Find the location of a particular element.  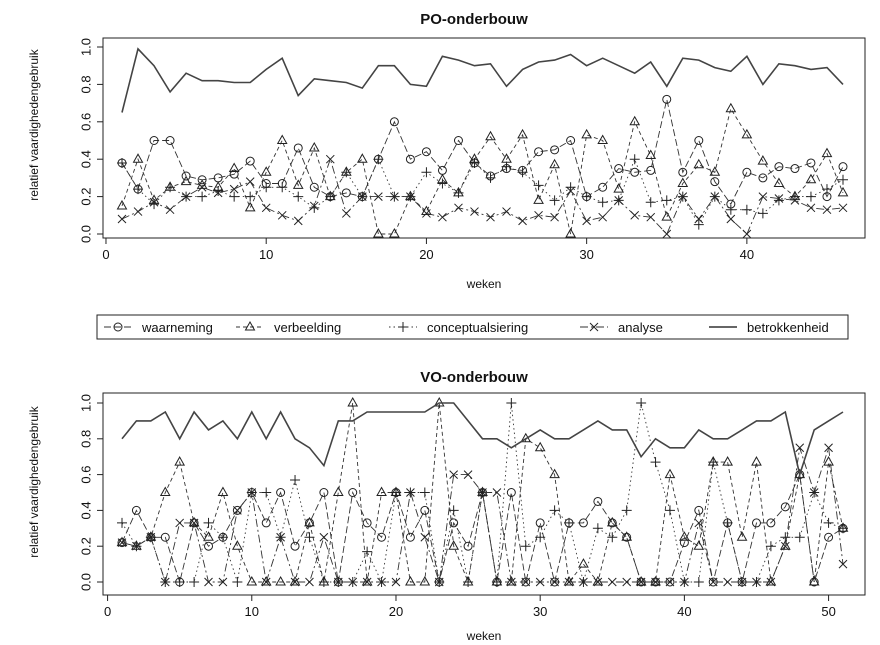

legend-item-waarneming: waarneming is located at coordinates (158, 327).